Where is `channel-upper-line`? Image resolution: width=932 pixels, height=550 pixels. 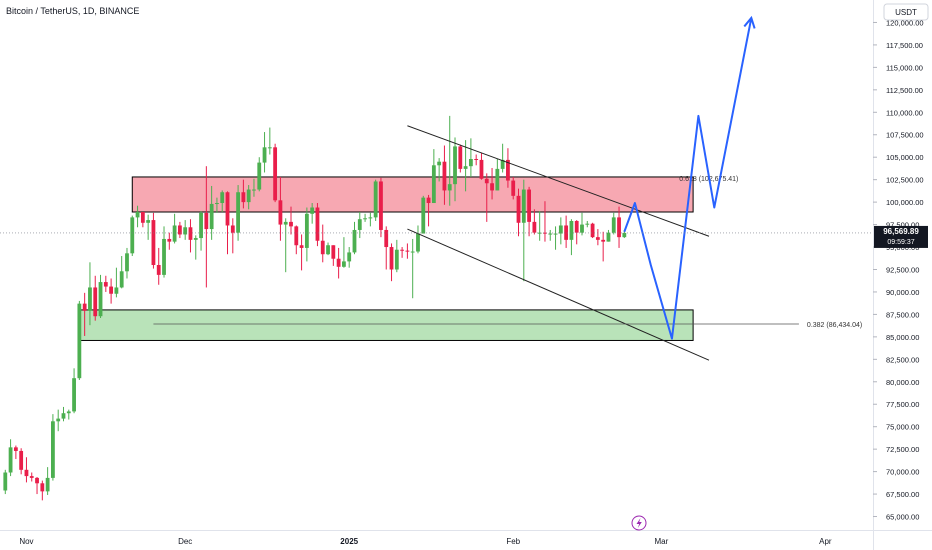 channel-upper-line is located at coordinates (558, 181).